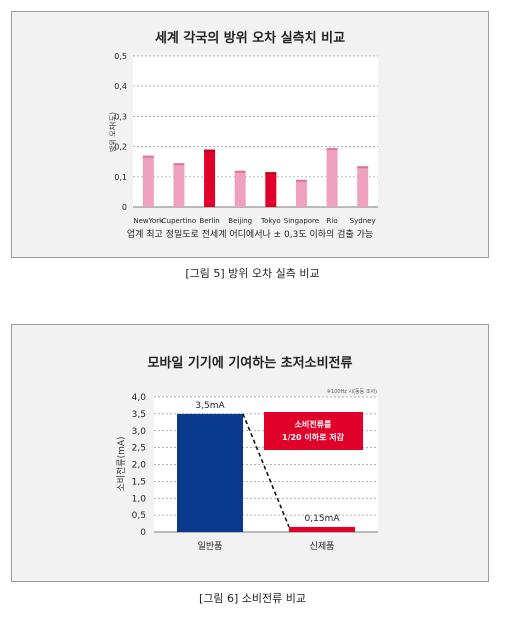 The height and width of the screenshot is (623, 505). Describe the element at coordinates (120, 147) in the screenshot. I see `y-tick-label: 0,2` at that location.